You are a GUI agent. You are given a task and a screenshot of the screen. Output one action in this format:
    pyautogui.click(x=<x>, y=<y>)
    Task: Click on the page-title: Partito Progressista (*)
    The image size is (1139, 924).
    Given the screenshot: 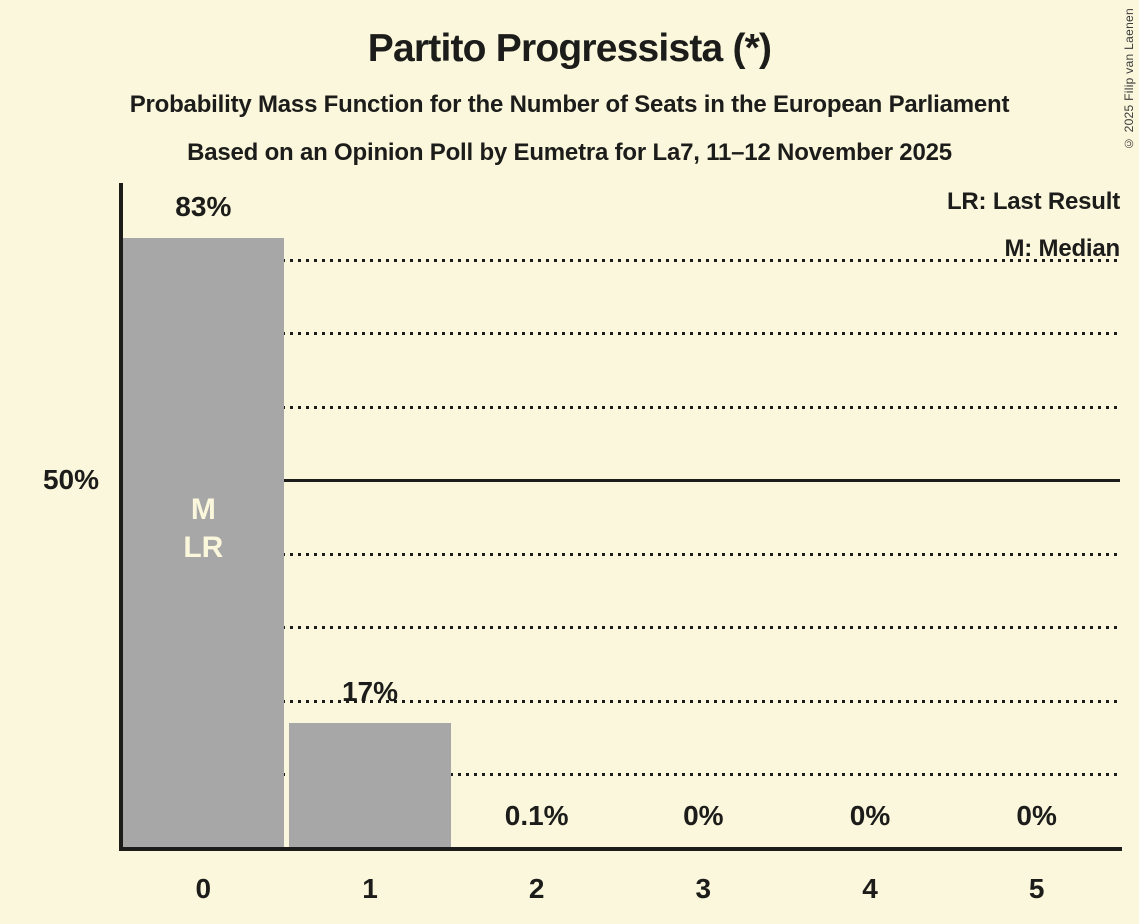 What is the action you would take?
    pyautogui.click(x=569, y=48)
    